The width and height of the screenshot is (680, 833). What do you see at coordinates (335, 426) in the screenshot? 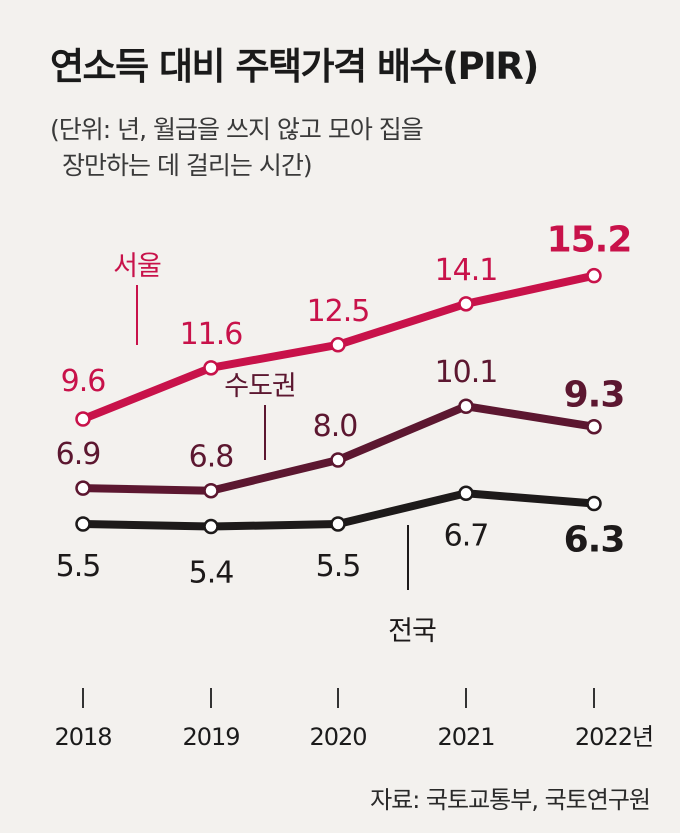
I see `data-label: 8.0` at bounding box center [335, 426].